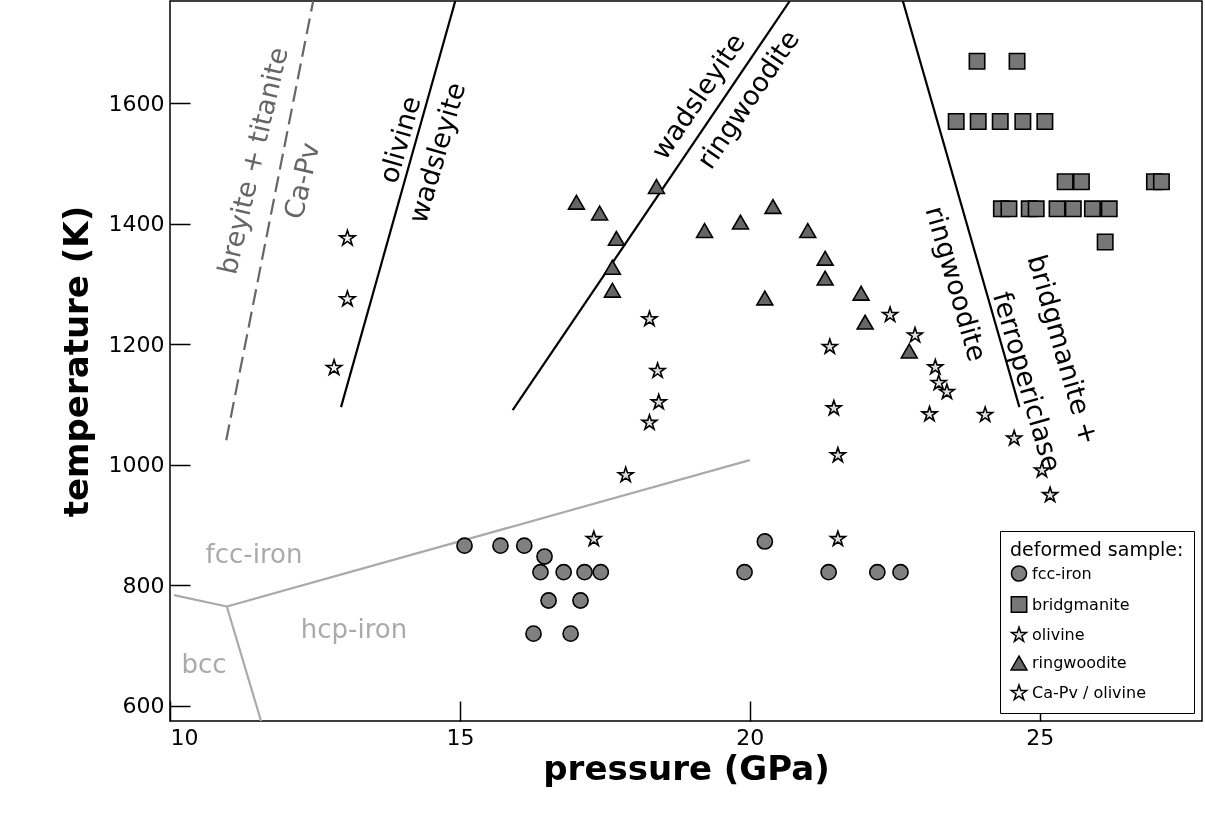 Image resolution: width=1205 pixels, height=825 pixels. I want to click on annotation: Ca-Pv, so click(301, 180).